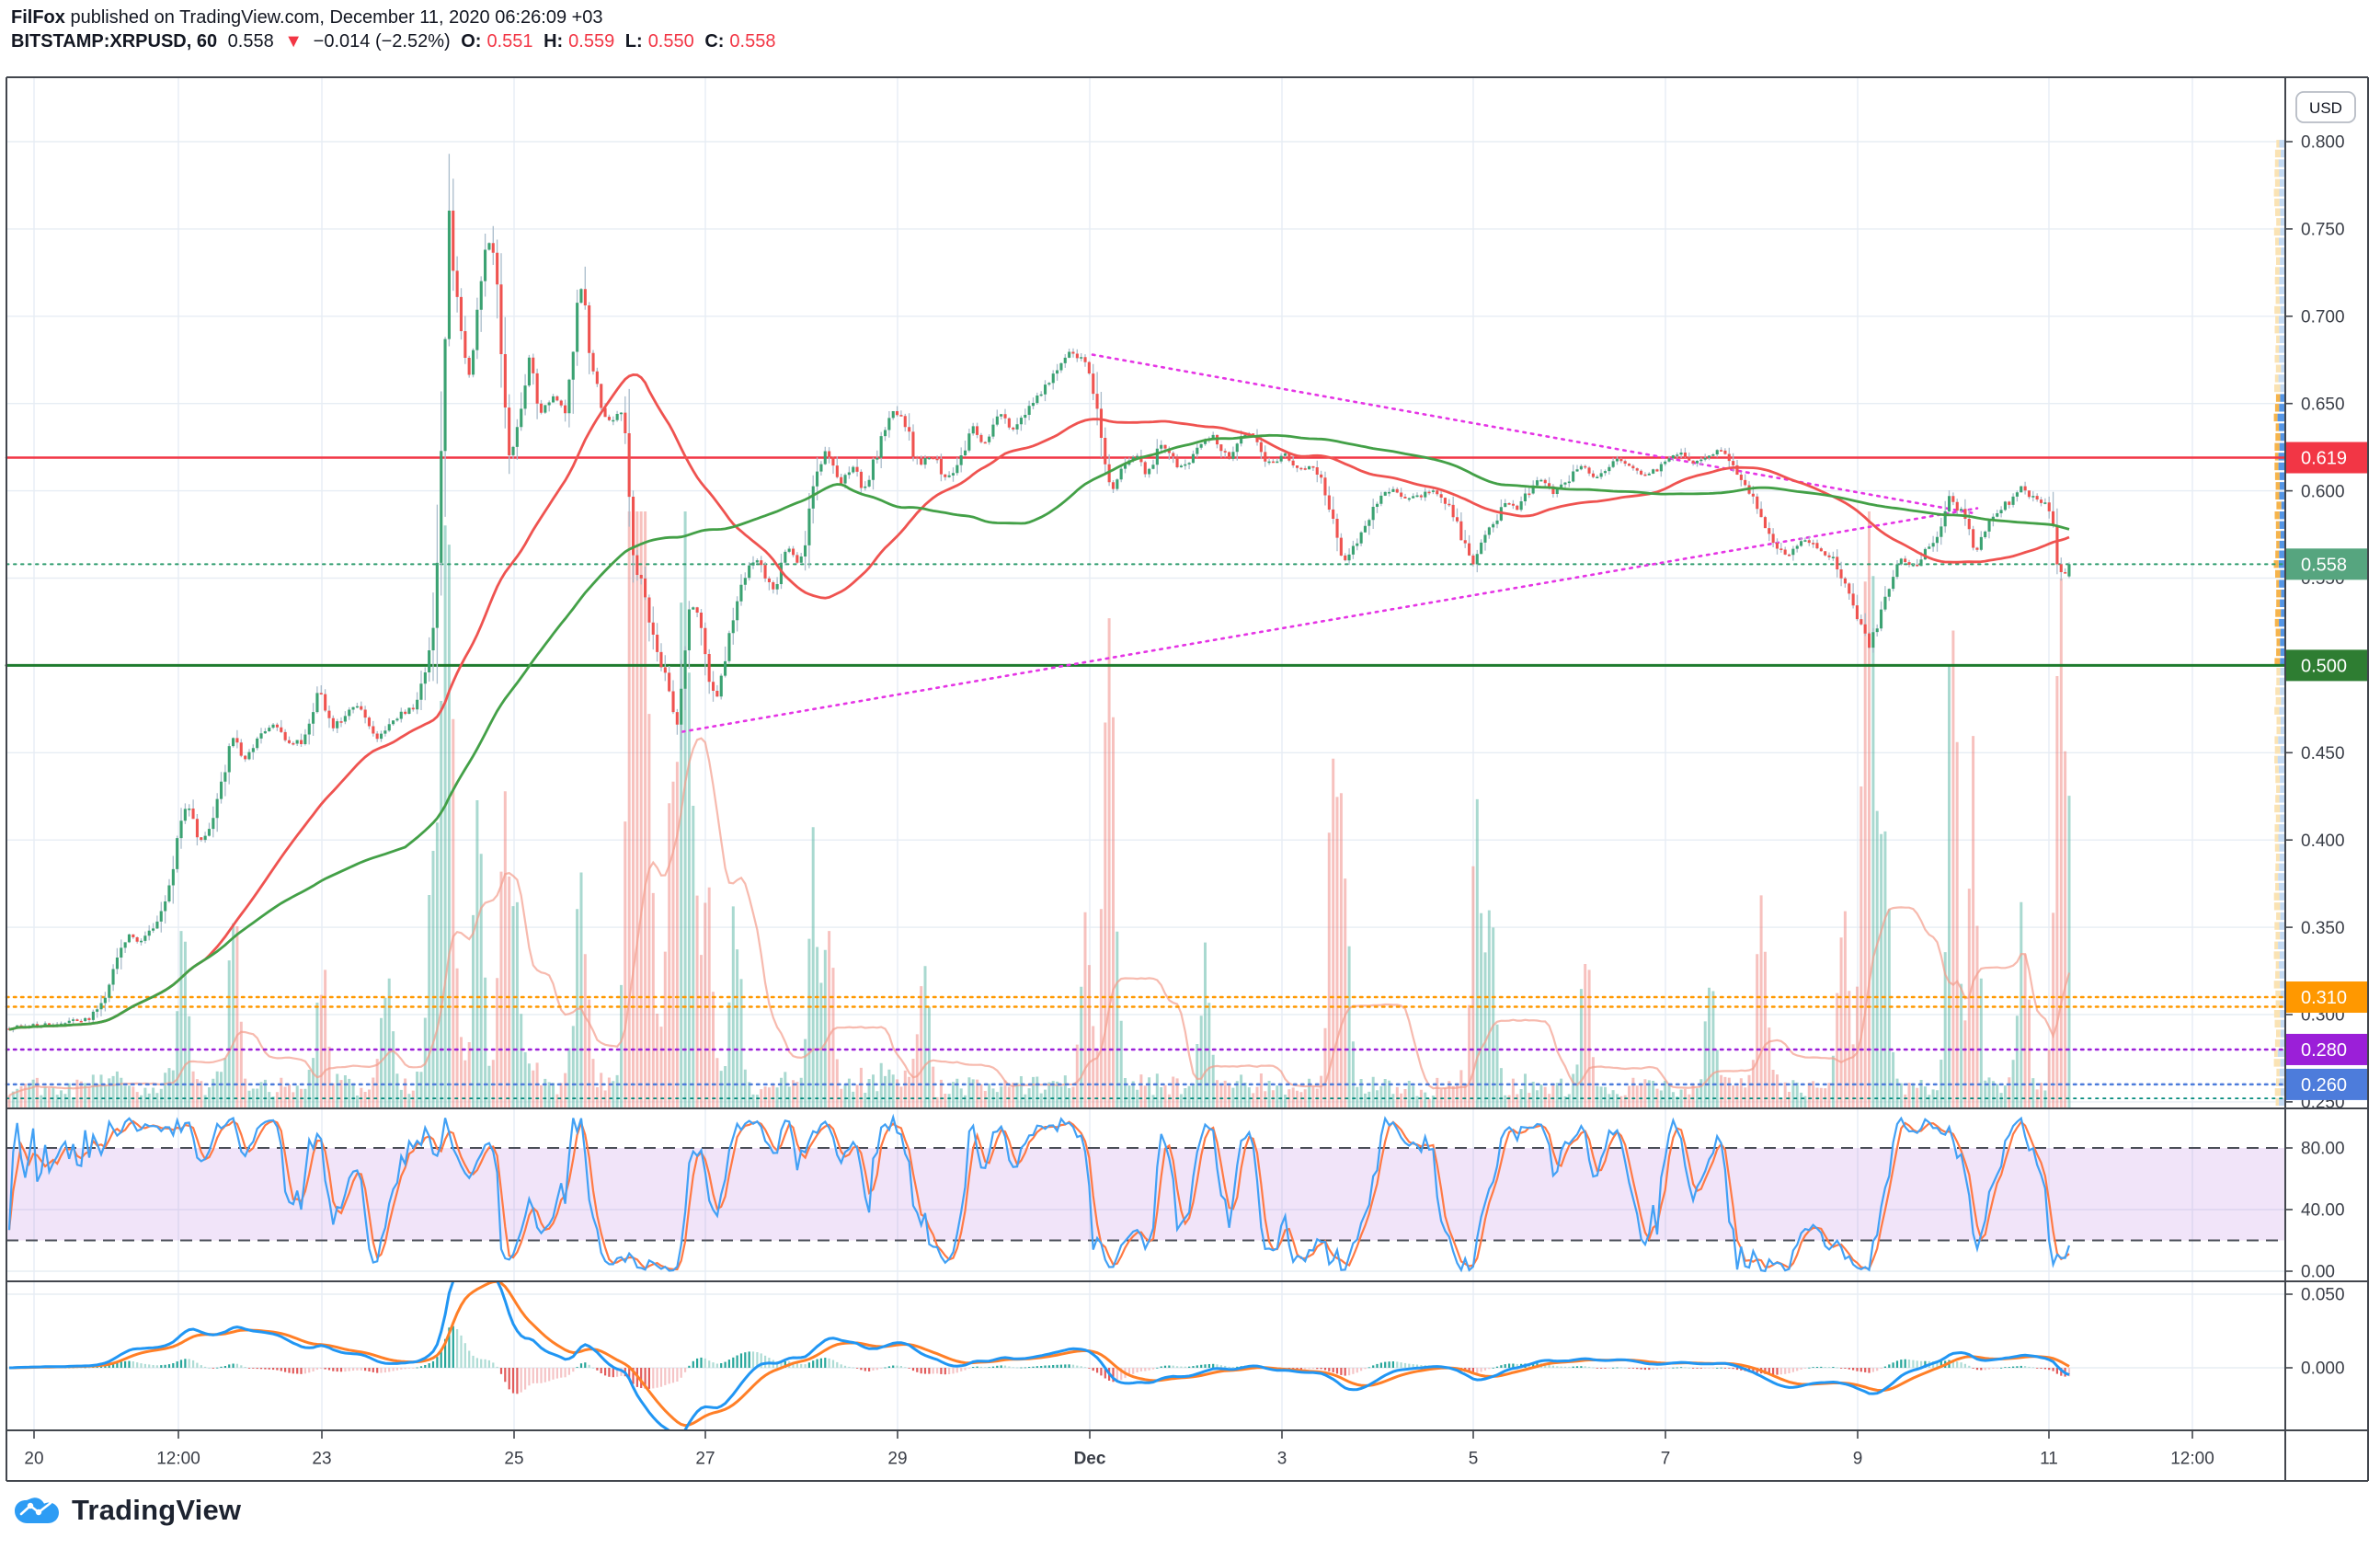 The width and height of the screenshot is (2380, 1549). I want to click on price-badge-label: 0.619, so click(2324, 459).